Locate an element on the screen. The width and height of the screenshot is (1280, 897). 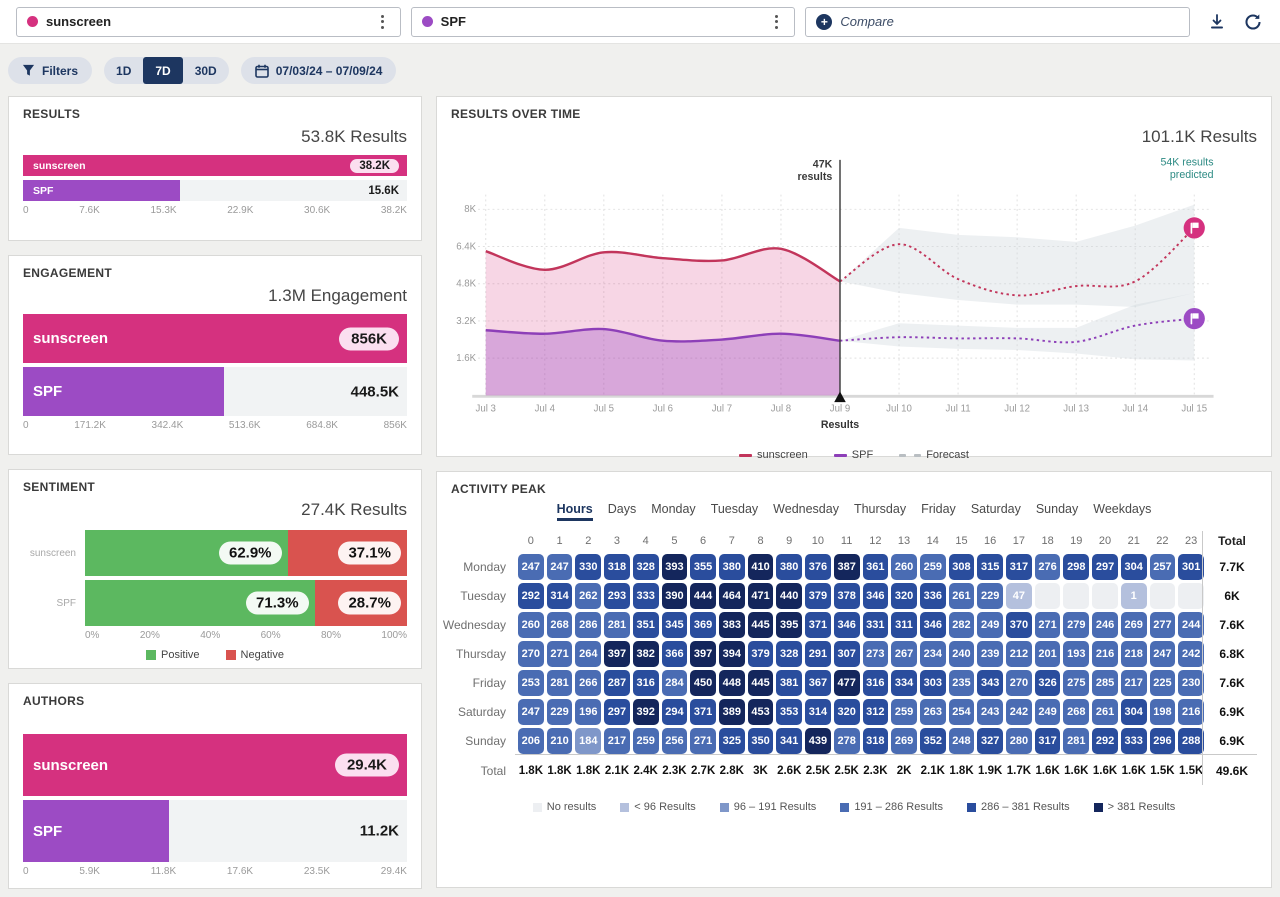
heatmap-cell: 273 is located at coordinates (875, 654).